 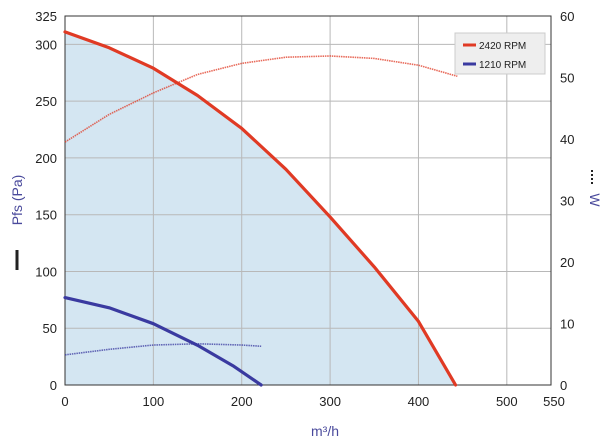 I want to click on legend-box, so click(x=500, y=53).